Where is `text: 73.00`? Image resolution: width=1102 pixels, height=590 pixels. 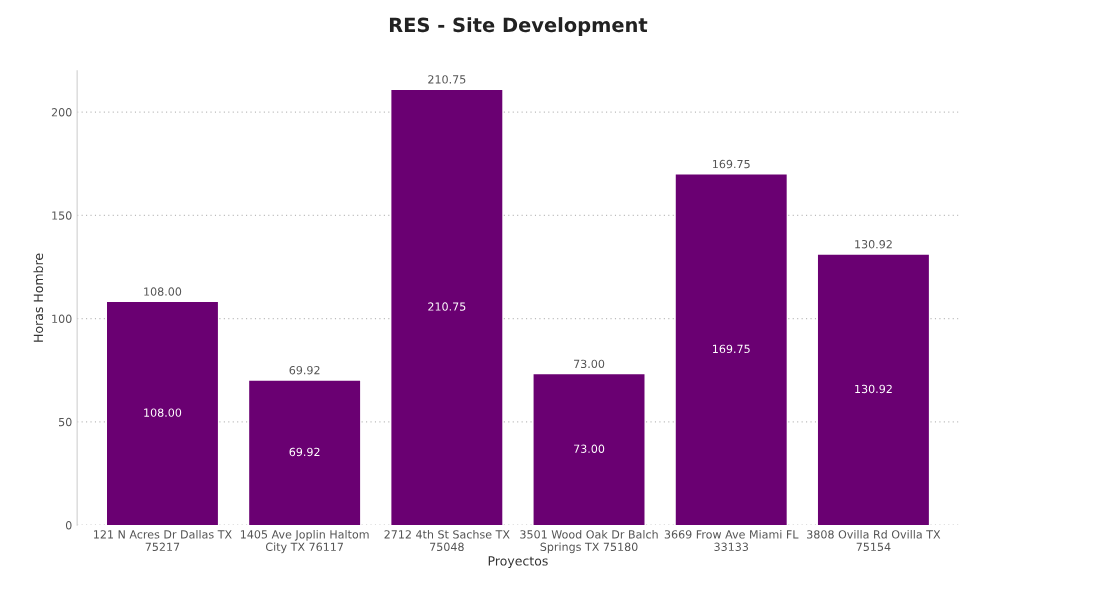
text: 73.00 is located at coordinates (589, 448).